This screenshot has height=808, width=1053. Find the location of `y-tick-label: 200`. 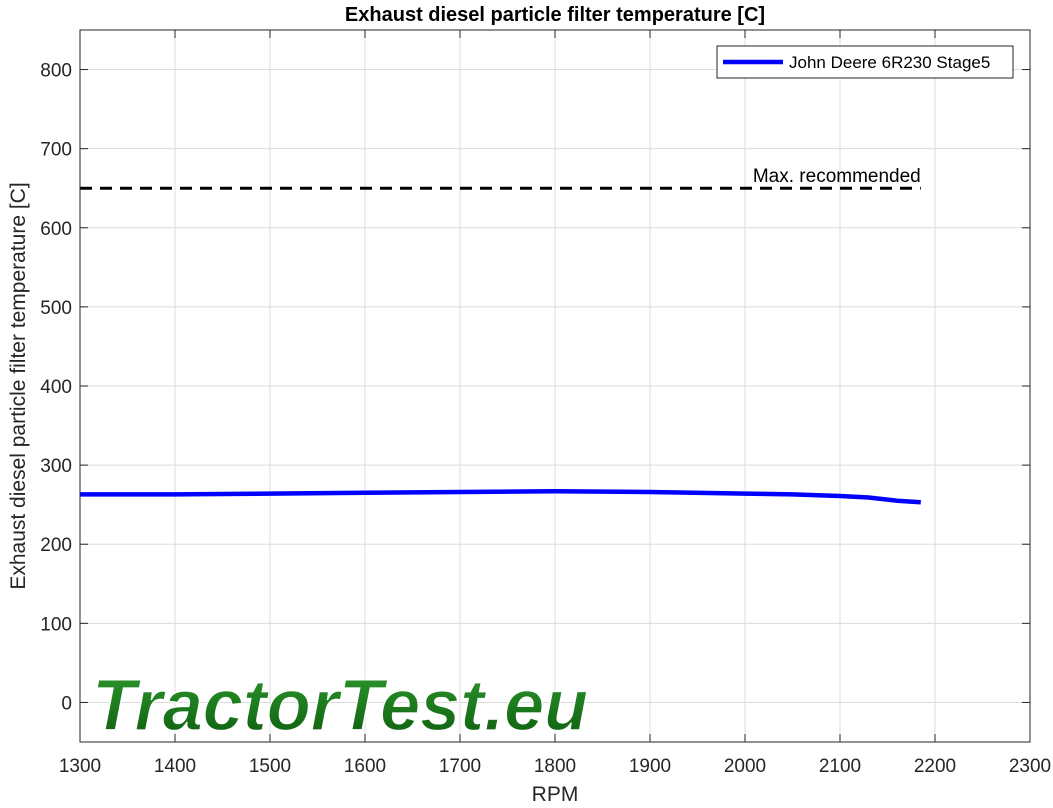

y-tick-label: 200 is located at coordinates (56, 545).